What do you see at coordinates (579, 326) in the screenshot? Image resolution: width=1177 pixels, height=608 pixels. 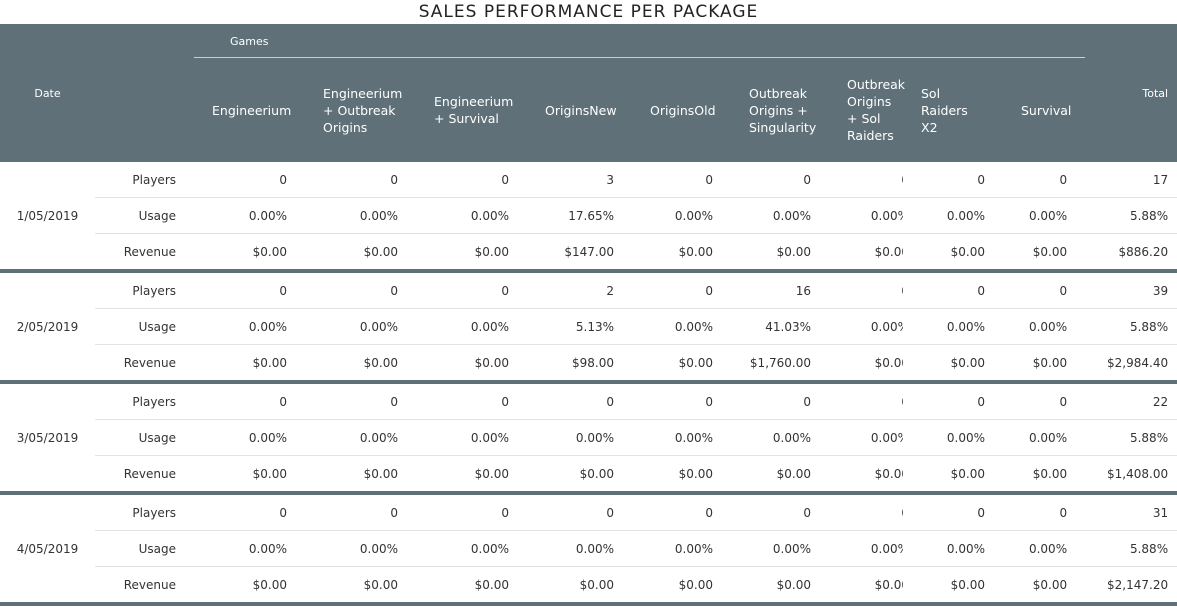 I see `value-cell: 5.13%` at bounding box center [579, 326].